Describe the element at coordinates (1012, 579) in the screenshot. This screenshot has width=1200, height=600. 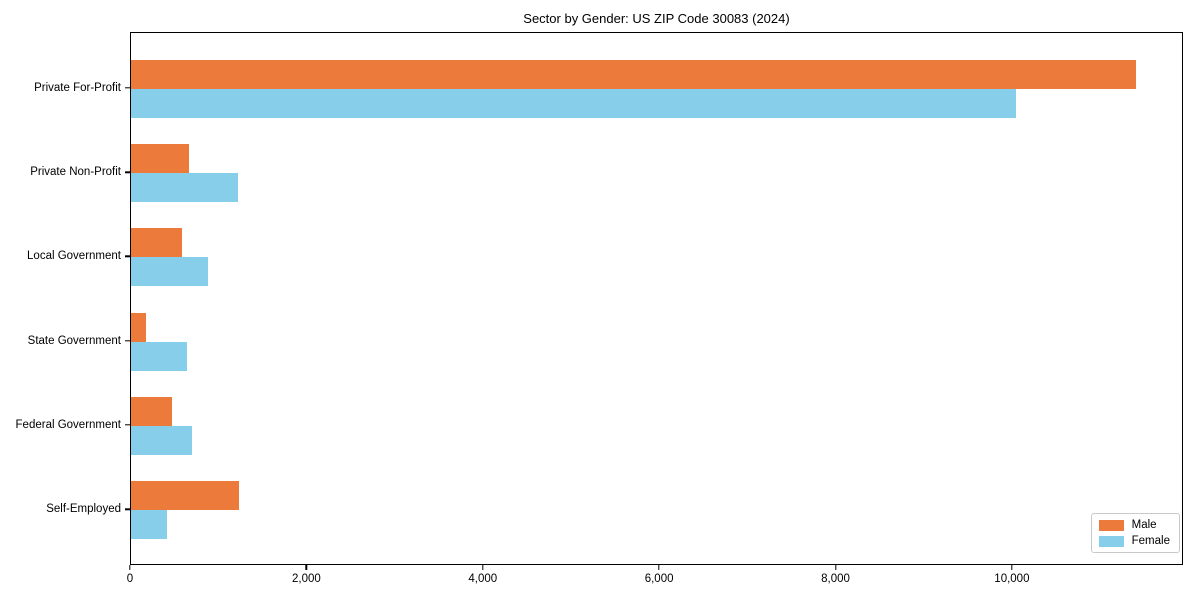
I see `x-axis-tick-label: 10,000` at that location.